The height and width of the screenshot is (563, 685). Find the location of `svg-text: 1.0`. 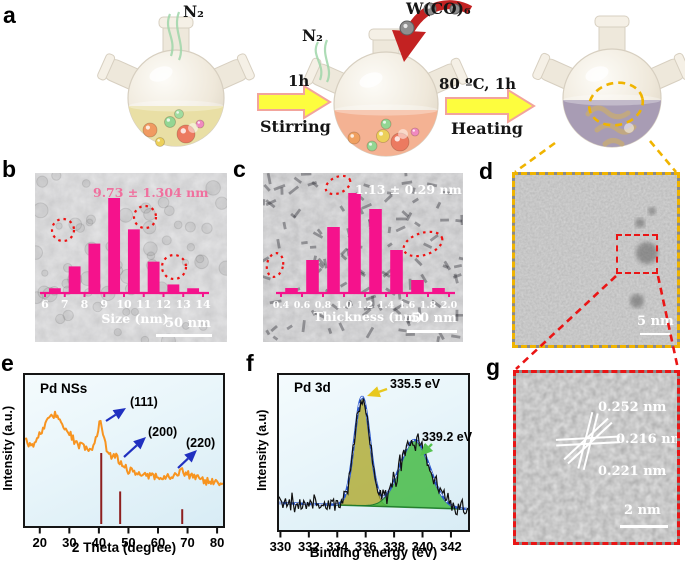

svg-text: 1.0 is located at coordinates (344, 305).